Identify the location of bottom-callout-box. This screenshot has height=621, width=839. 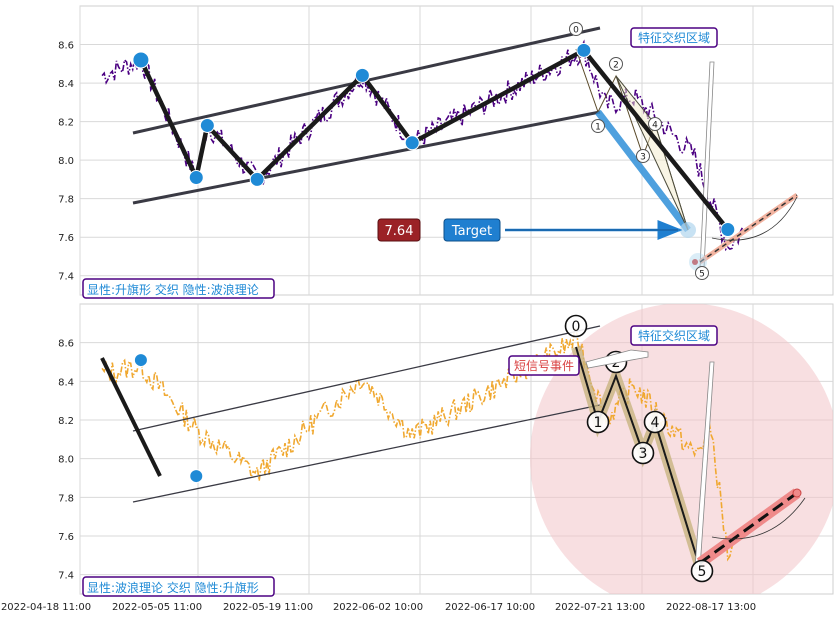
(674, 335).